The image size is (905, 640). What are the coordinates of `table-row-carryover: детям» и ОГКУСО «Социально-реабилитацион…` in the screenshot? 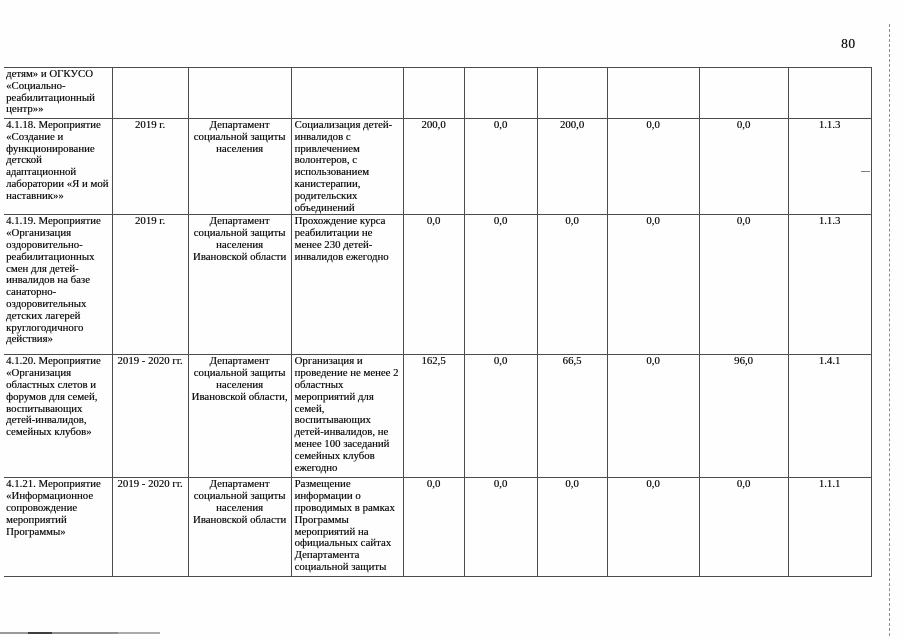 It's located at (438, 93).